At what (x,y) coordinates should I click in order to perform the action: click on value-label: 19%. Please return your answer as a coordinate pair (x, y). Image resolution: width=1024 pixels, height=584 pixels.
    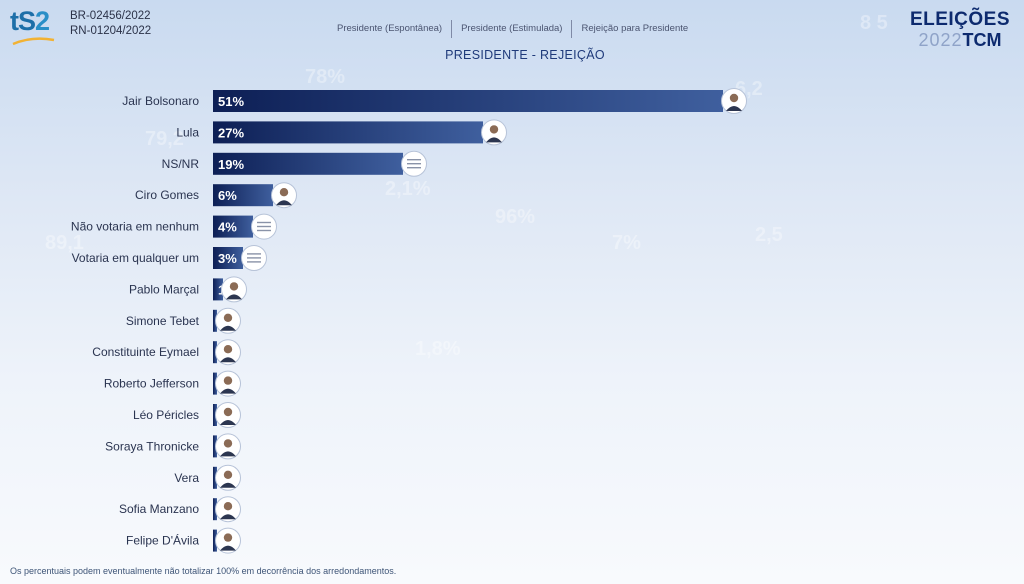
    Looking at the image, I should click on (231, 164).